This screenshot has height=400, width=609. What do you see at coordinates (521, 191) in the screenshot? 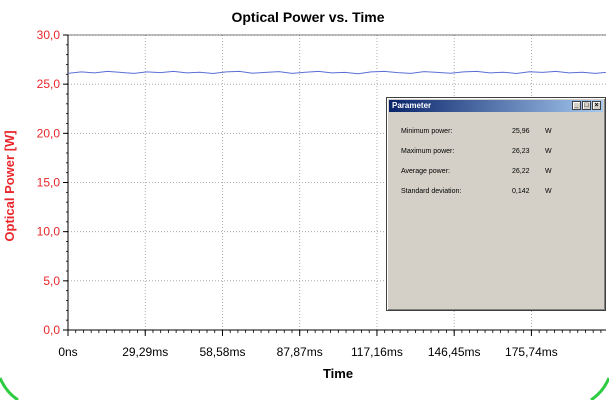
I see `param-value: 0,142` at bounding box center [521, 191].